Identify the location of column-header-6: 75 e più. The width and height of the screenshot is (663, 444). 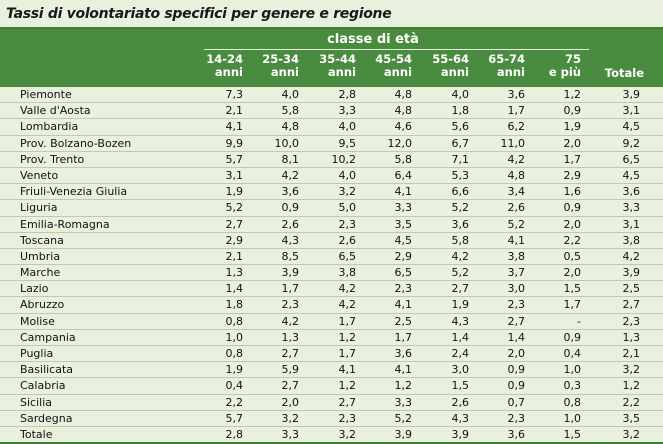
(553, 66).